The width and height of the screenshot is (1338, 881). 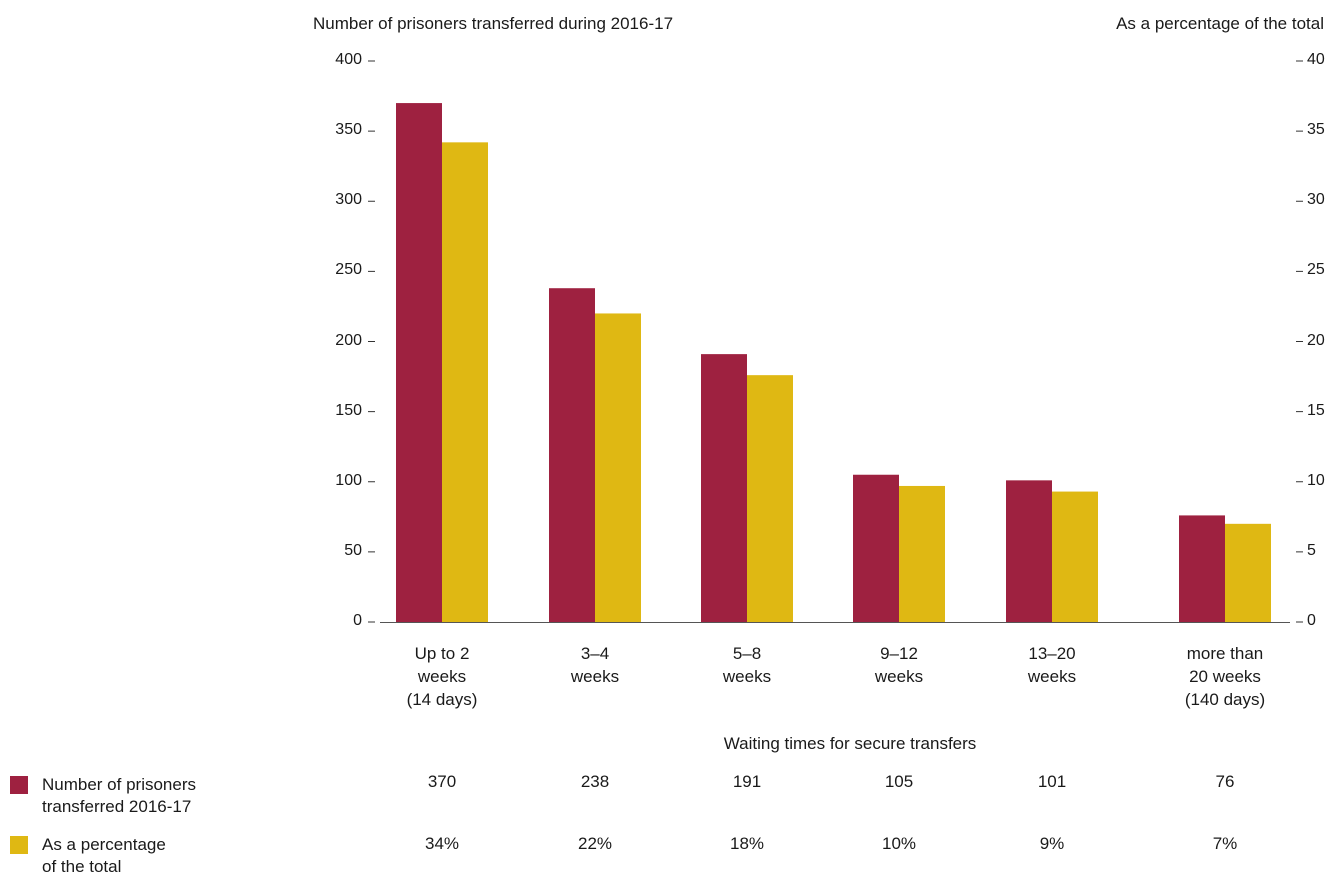 I want to click on right-axis-title: As a percentage of the total, so click(x=1220, y=23).